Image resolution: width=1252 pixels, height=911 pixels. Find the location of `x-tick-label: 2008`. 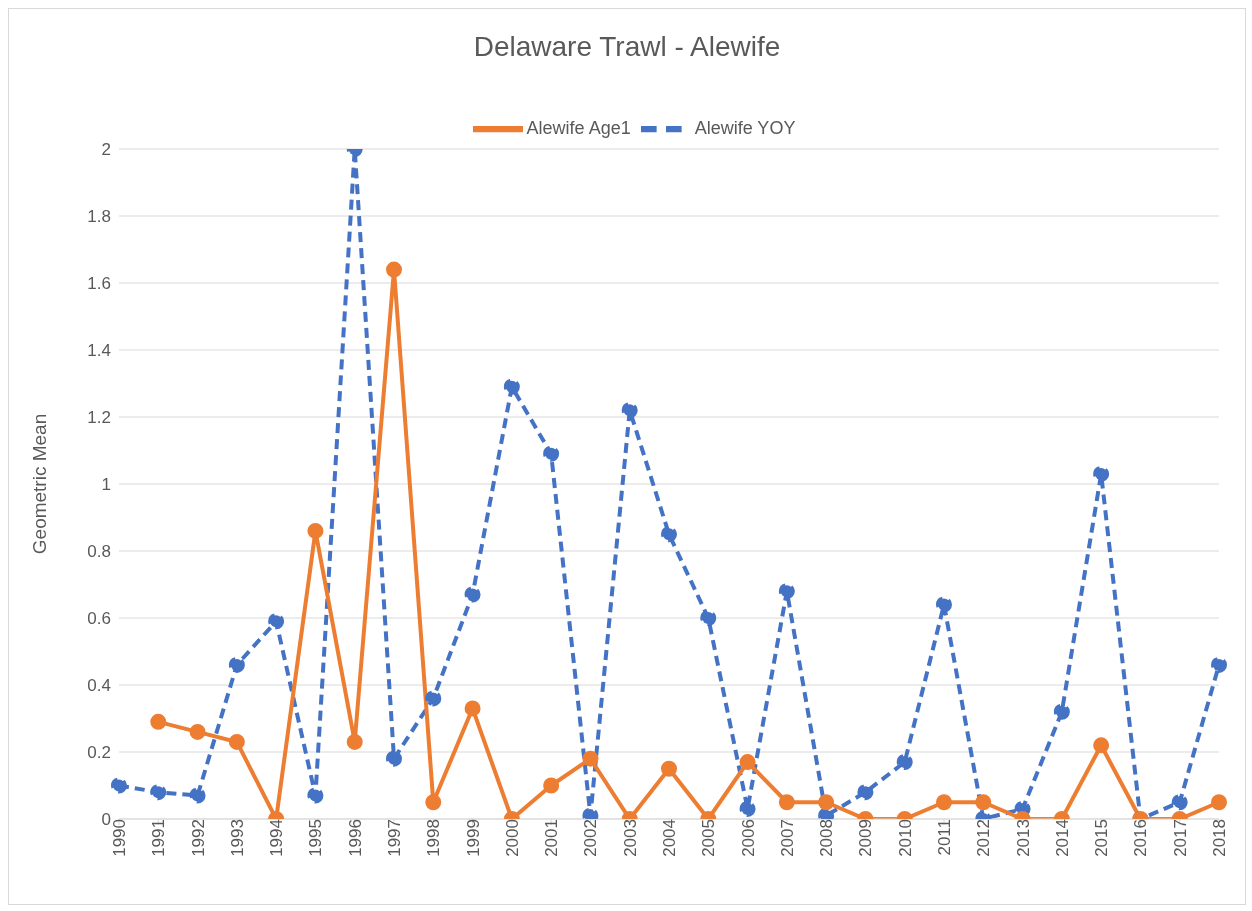

x-tick-label: 2008 is located at coordinates (827, 838).